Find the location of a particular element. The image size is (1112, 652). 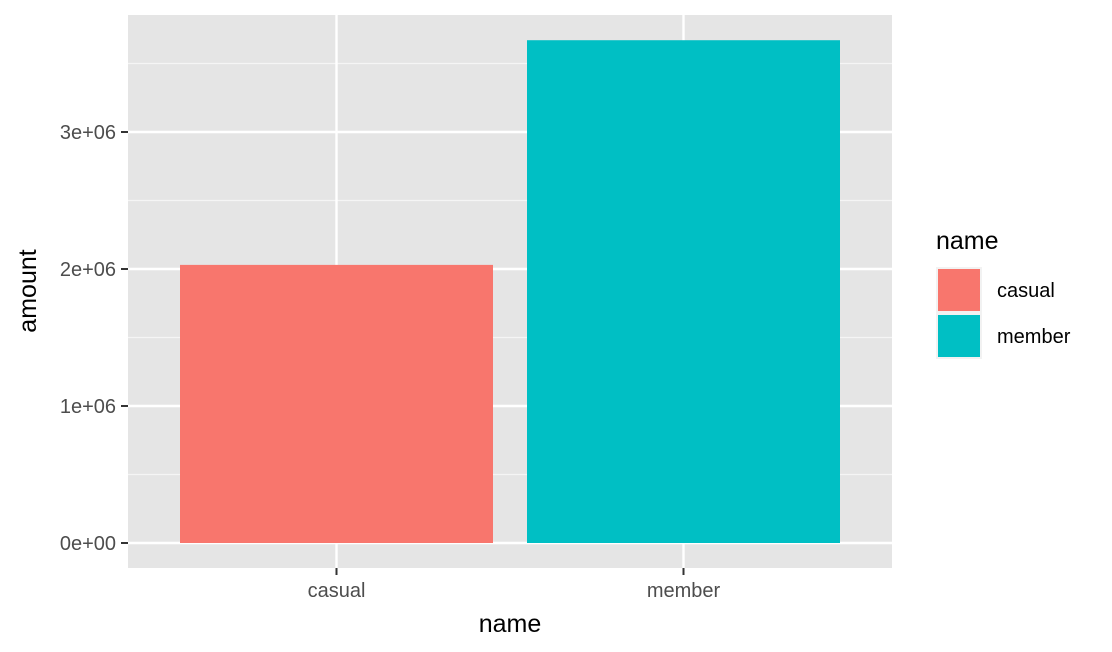

legend-label-casual: casual is located at coordinates (1026, 291).